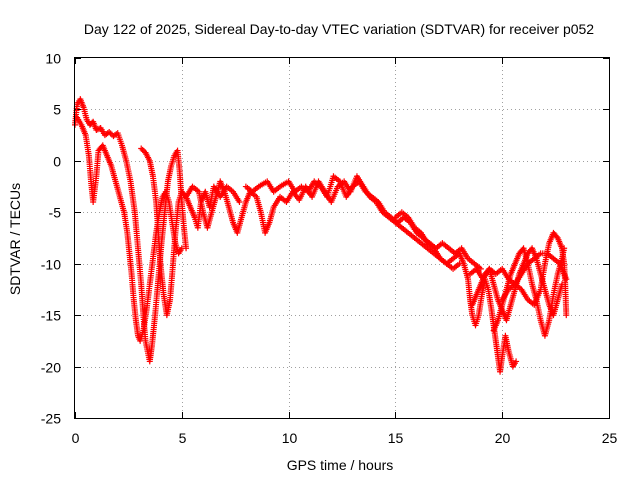  Describe the element at coordinates (51, 368) in the screenshot. I see `y-tick-label: -20` at that location.